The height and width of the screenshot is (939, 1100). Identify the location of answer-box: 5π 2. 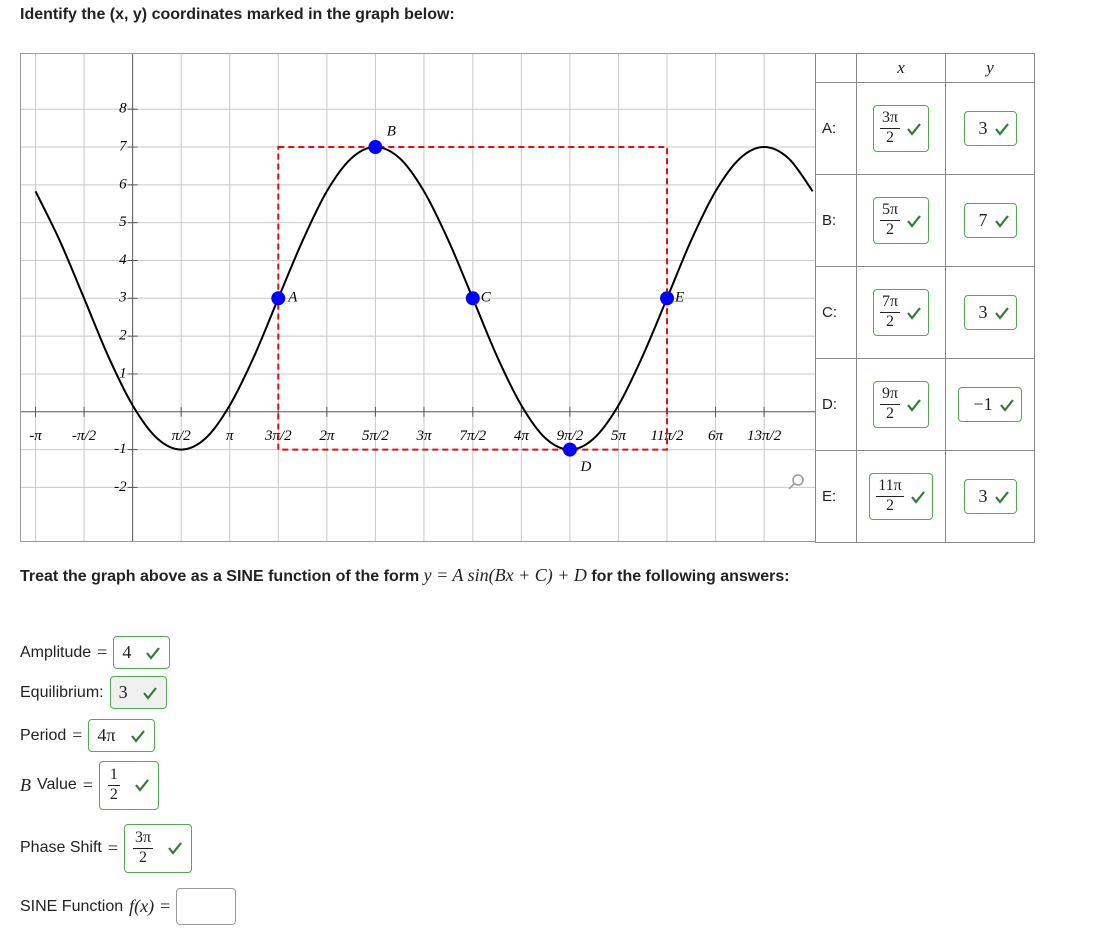
(901, 220).